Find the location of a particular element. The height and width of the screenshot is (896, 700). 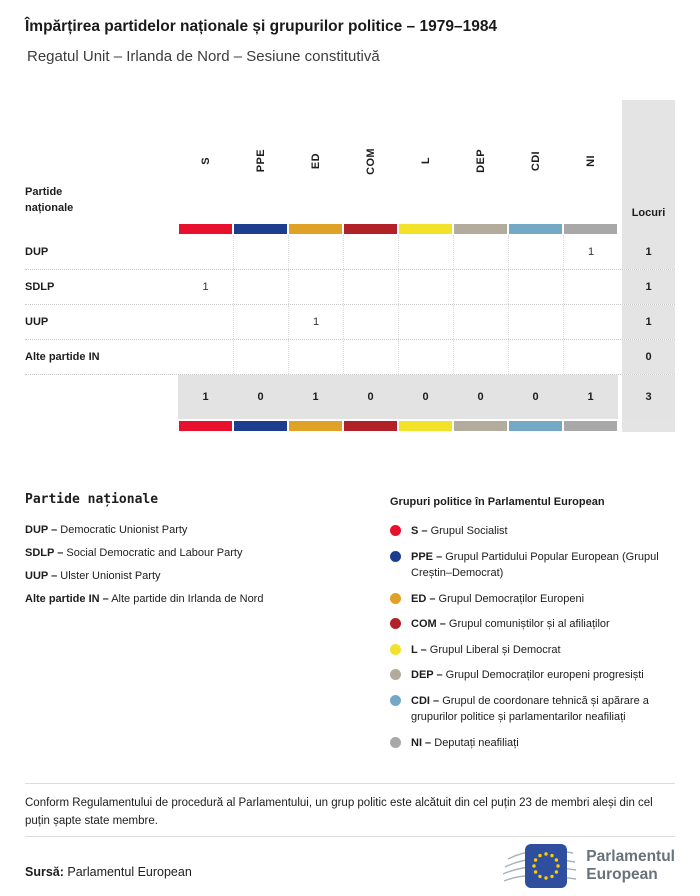

group-legend-heading: Grupuri politice în Parlamentul European is located at coordinates (497, 502).